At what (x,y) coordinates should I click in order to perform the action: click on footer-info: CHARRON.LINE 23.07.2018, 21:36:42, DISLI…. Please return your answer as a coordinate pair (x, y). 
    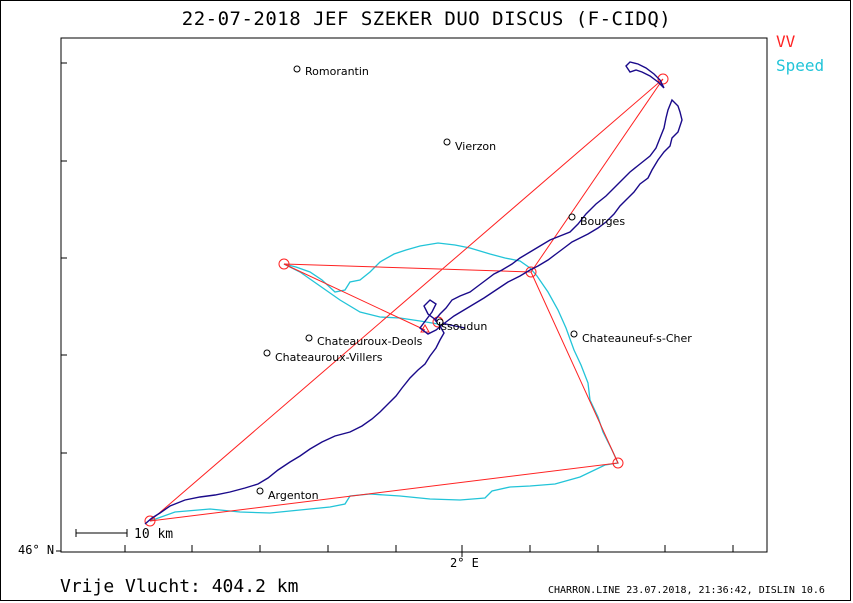
    Looking at the image, I should click on (686, 590).